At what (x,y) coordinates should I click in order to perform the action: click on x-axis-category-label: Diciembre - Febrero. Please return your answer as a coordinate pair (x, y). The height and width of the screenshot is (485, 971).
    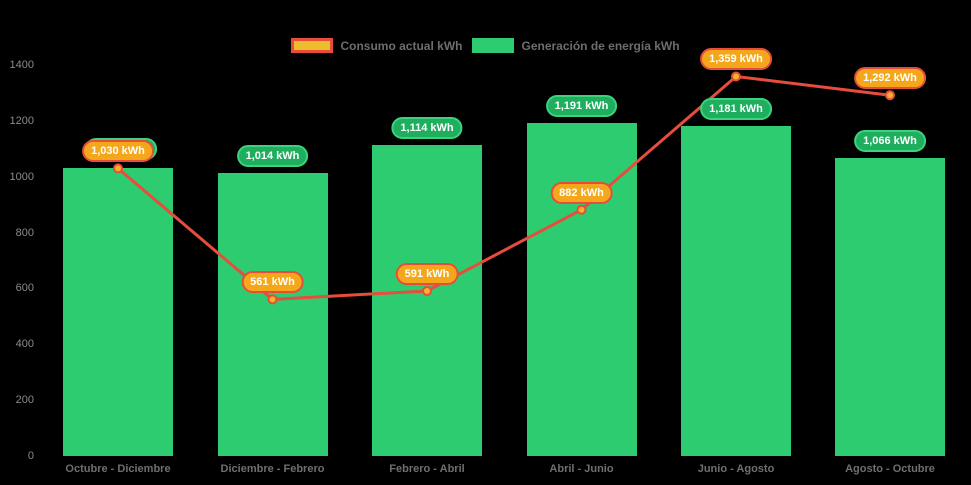
    Looking at the image, I should click on (272, 469).